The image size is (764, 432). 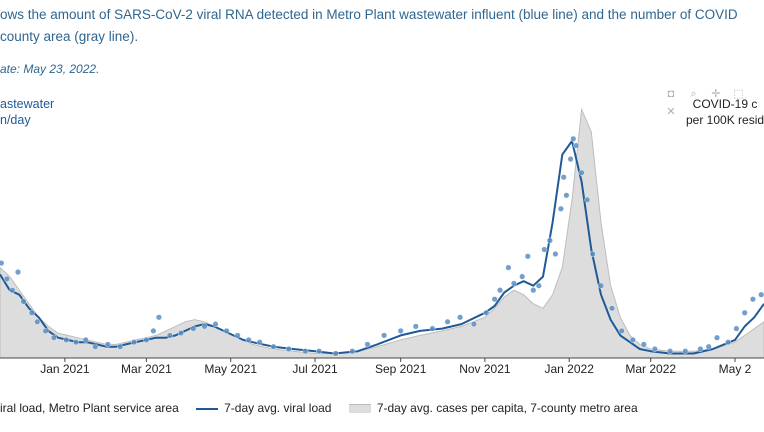 What do you see at coordinates (15, 120) in the screenshot?
I see `left-axis-title-line-2: n/day` at bounding box center [15, 120].